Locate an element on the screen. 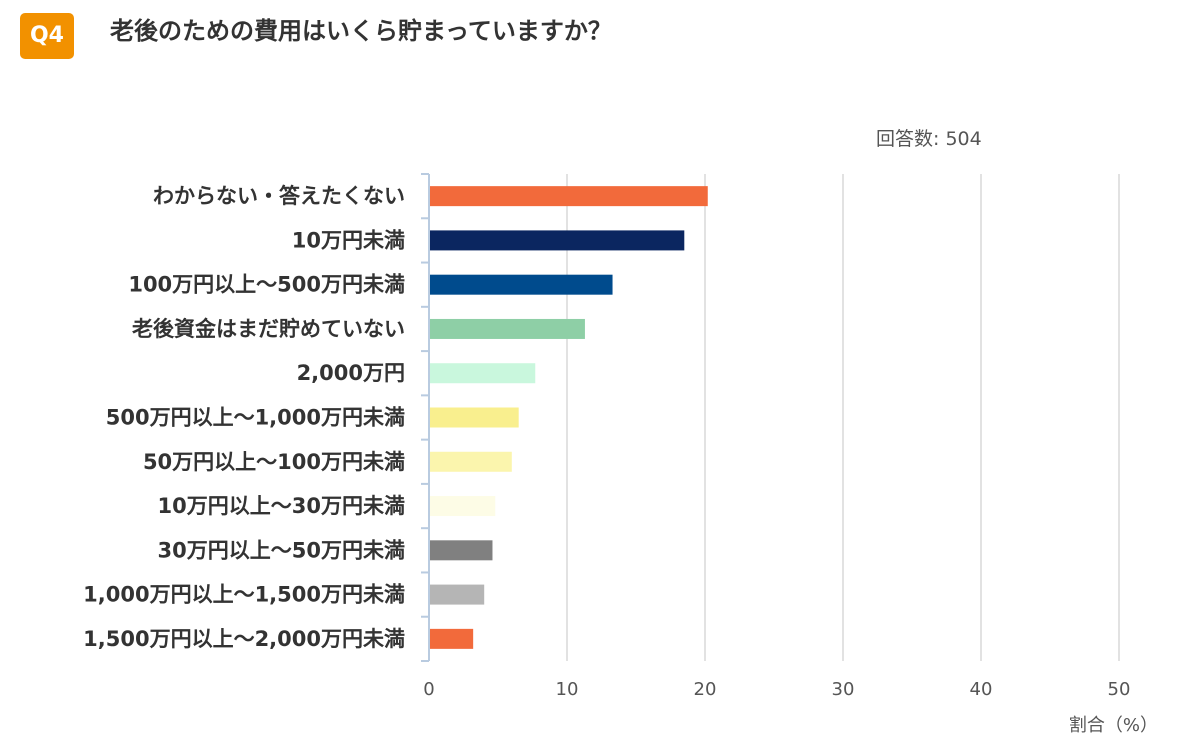 The image size is (1200, 752). category-label: 1,000万円以上～1,500万円未満 is located at coordinates (244, 595).